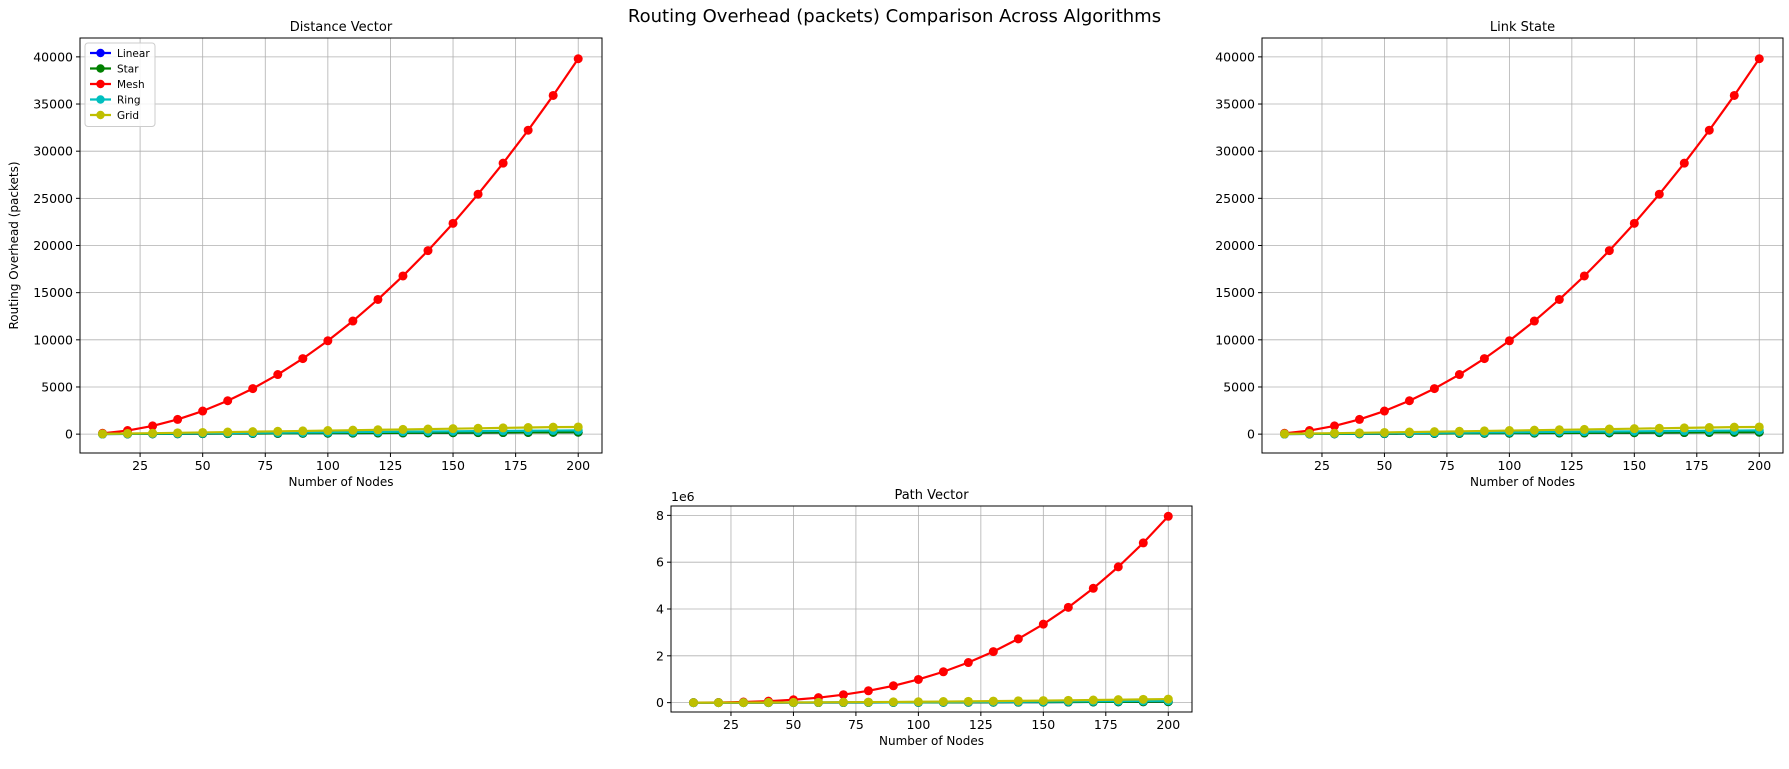 The image size is (1789, 769). I want to click on legend-label-linear: Linear, so click(133, 54).